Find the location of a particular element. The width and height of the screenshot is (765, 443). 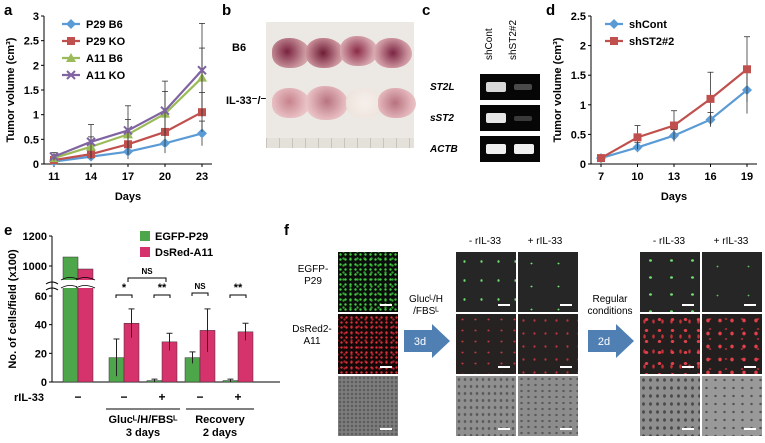

micro-egfp-3d-plus is located at coordinates (548, 282).